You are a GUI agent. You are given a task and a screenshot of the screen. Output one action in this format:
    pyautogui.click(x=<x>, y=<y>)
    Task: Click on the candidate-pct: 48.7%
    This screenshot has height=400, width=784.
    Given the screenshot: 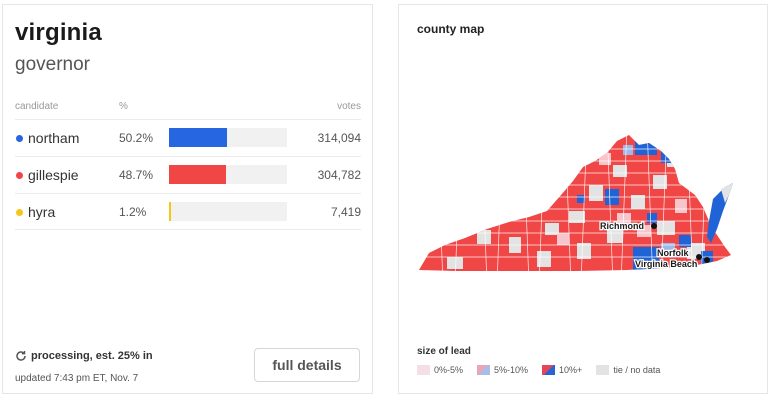 What is the action you would take?
    pyautogui.click(x=136, y=175)
    